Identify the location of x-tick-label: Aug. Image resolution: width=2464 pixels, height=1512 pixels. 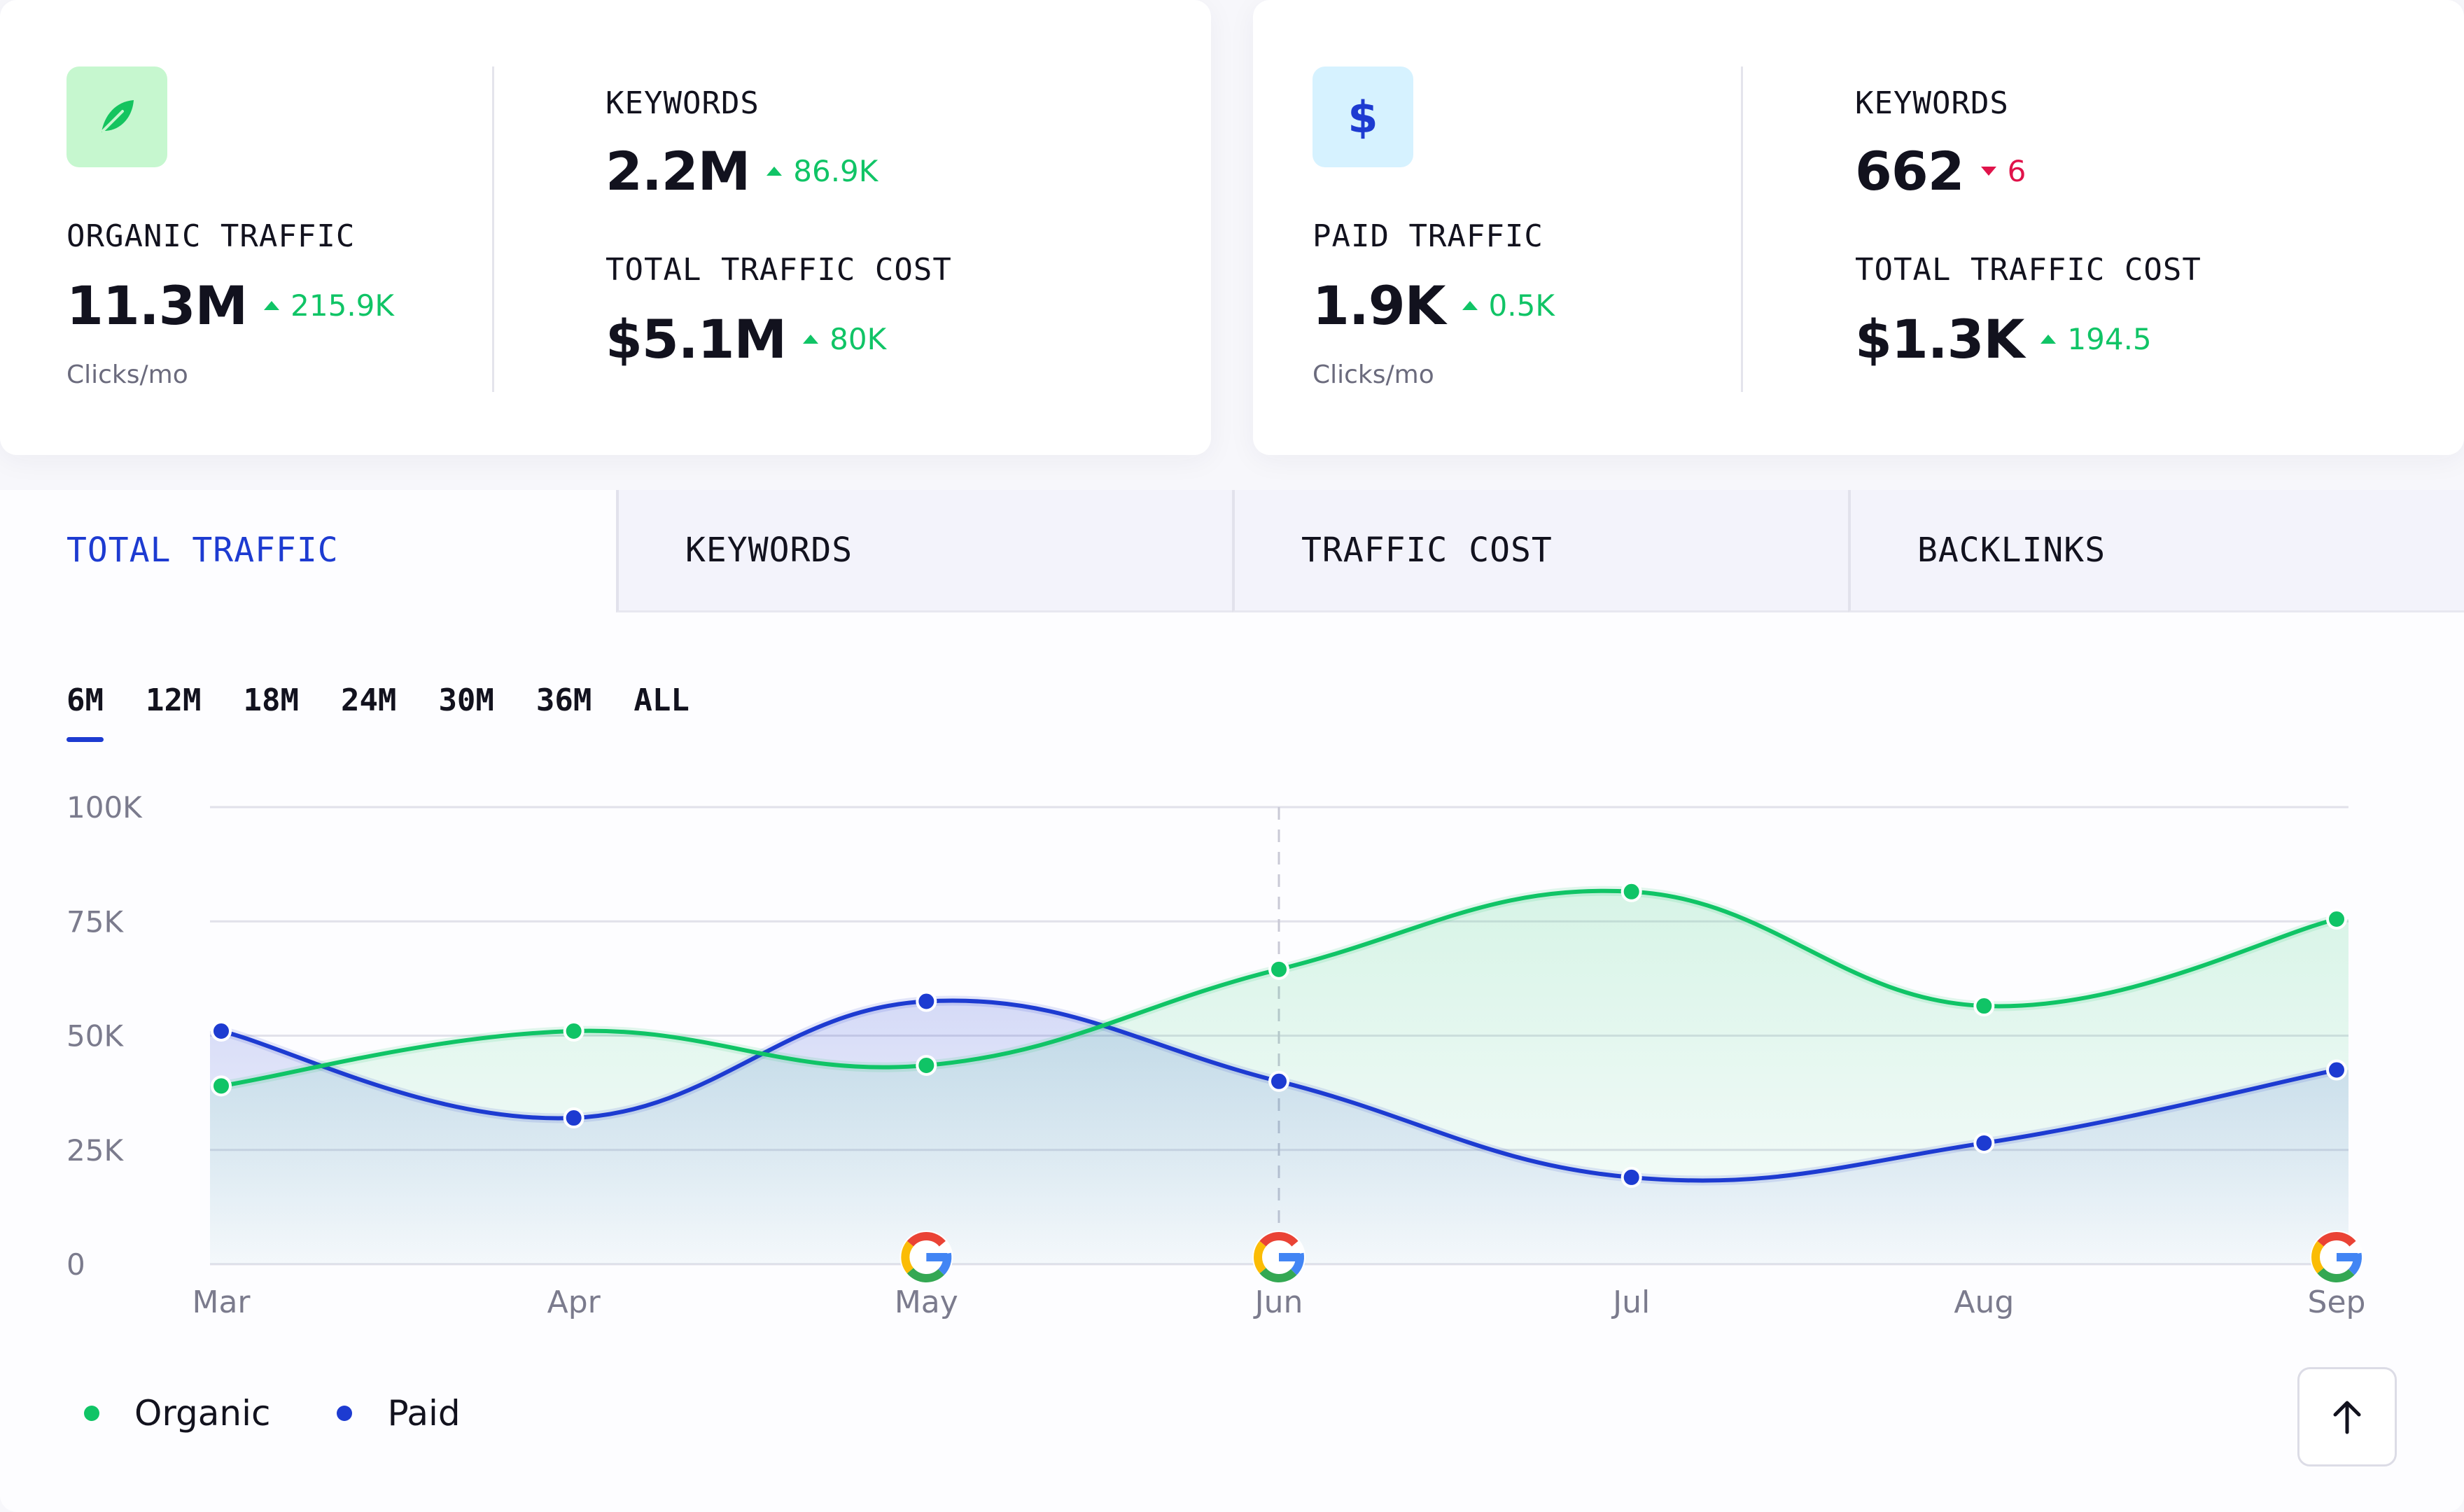
(1984, 1302).